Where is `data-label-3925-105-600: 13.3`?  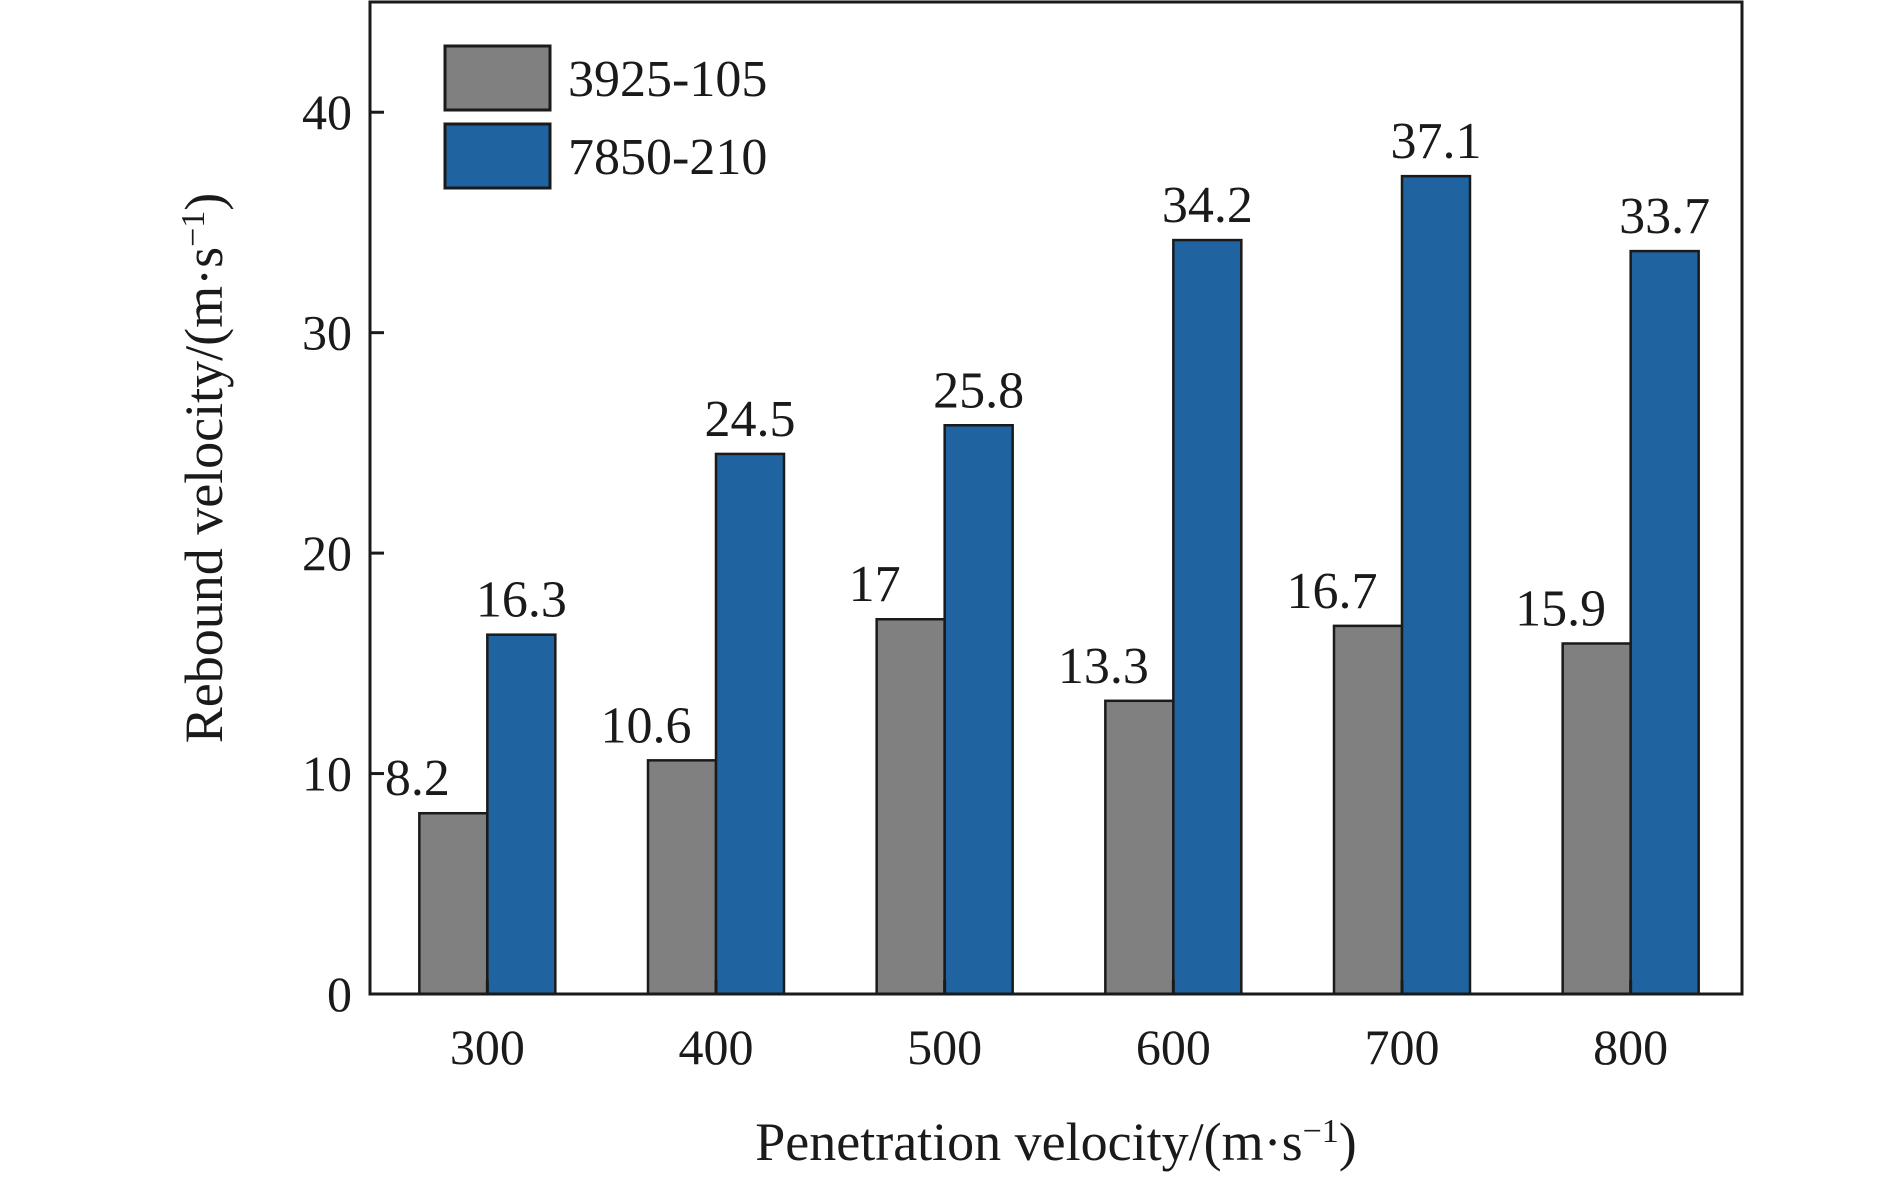 data-label-3925-105-600: 13.3 is located at coordinates (1103, 666).